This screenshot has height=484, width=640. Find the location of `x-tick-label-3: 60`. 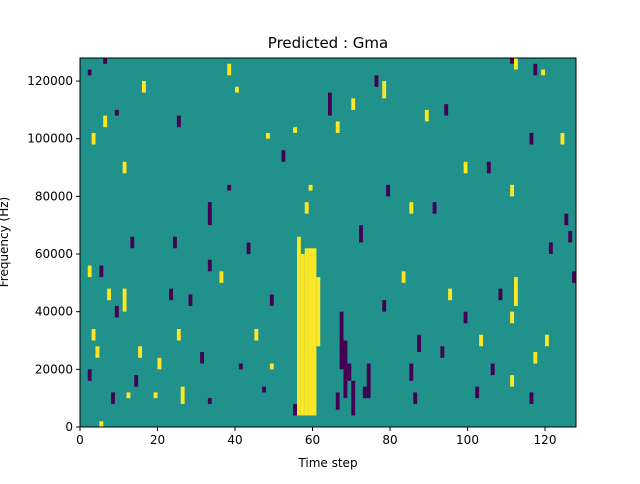

x-tick-label-3: 60 is located at coordinates (312, 440).